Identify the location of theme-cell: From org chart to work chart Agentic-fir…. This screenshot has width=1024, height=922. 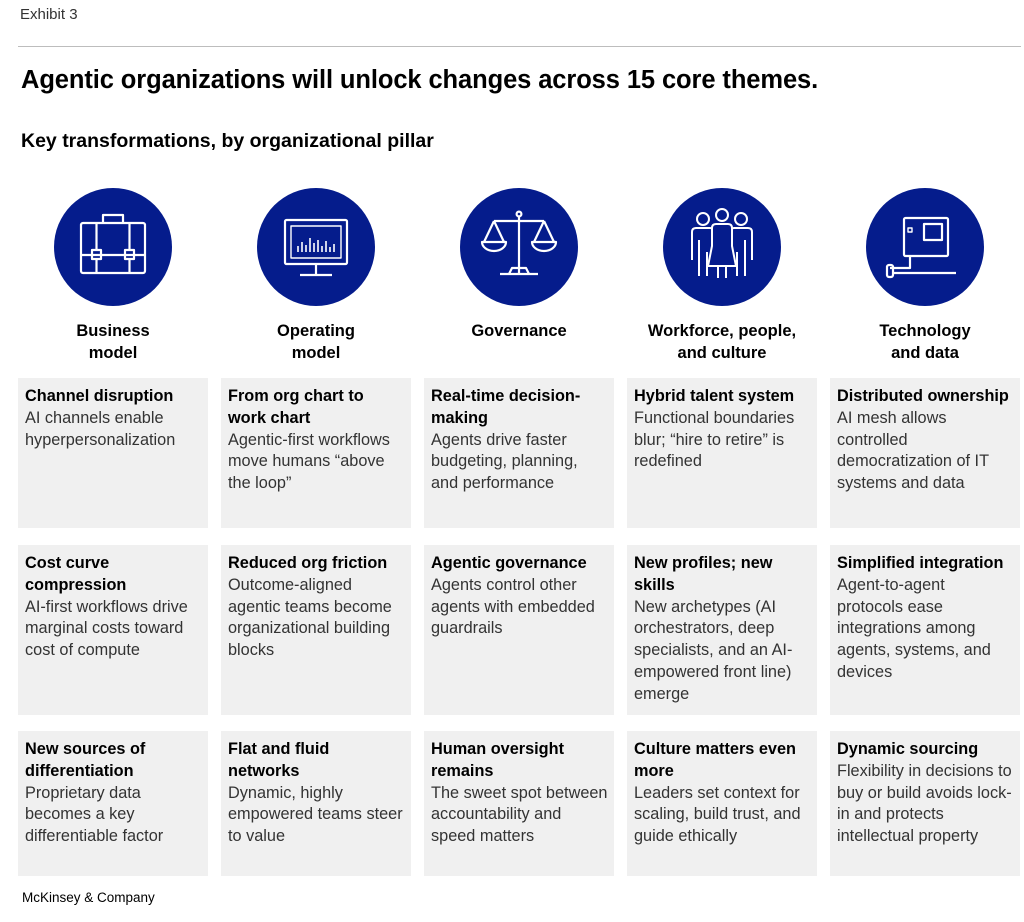
(316, 453).